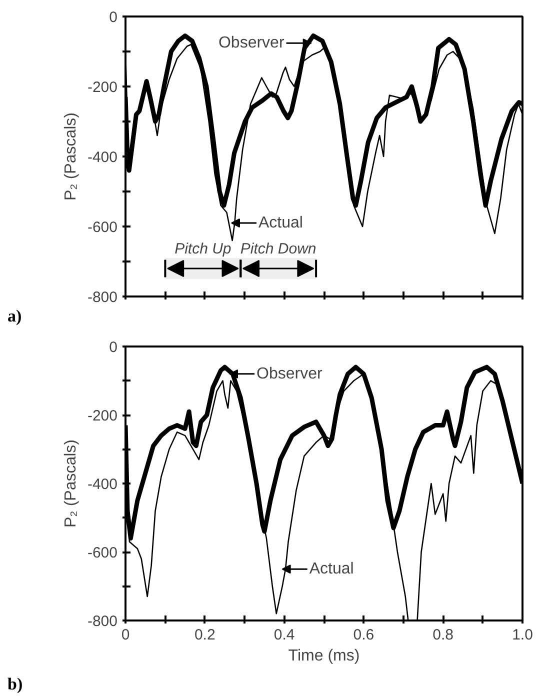  I want to click on x-axis-title: Time (ms), so click(324, 656).